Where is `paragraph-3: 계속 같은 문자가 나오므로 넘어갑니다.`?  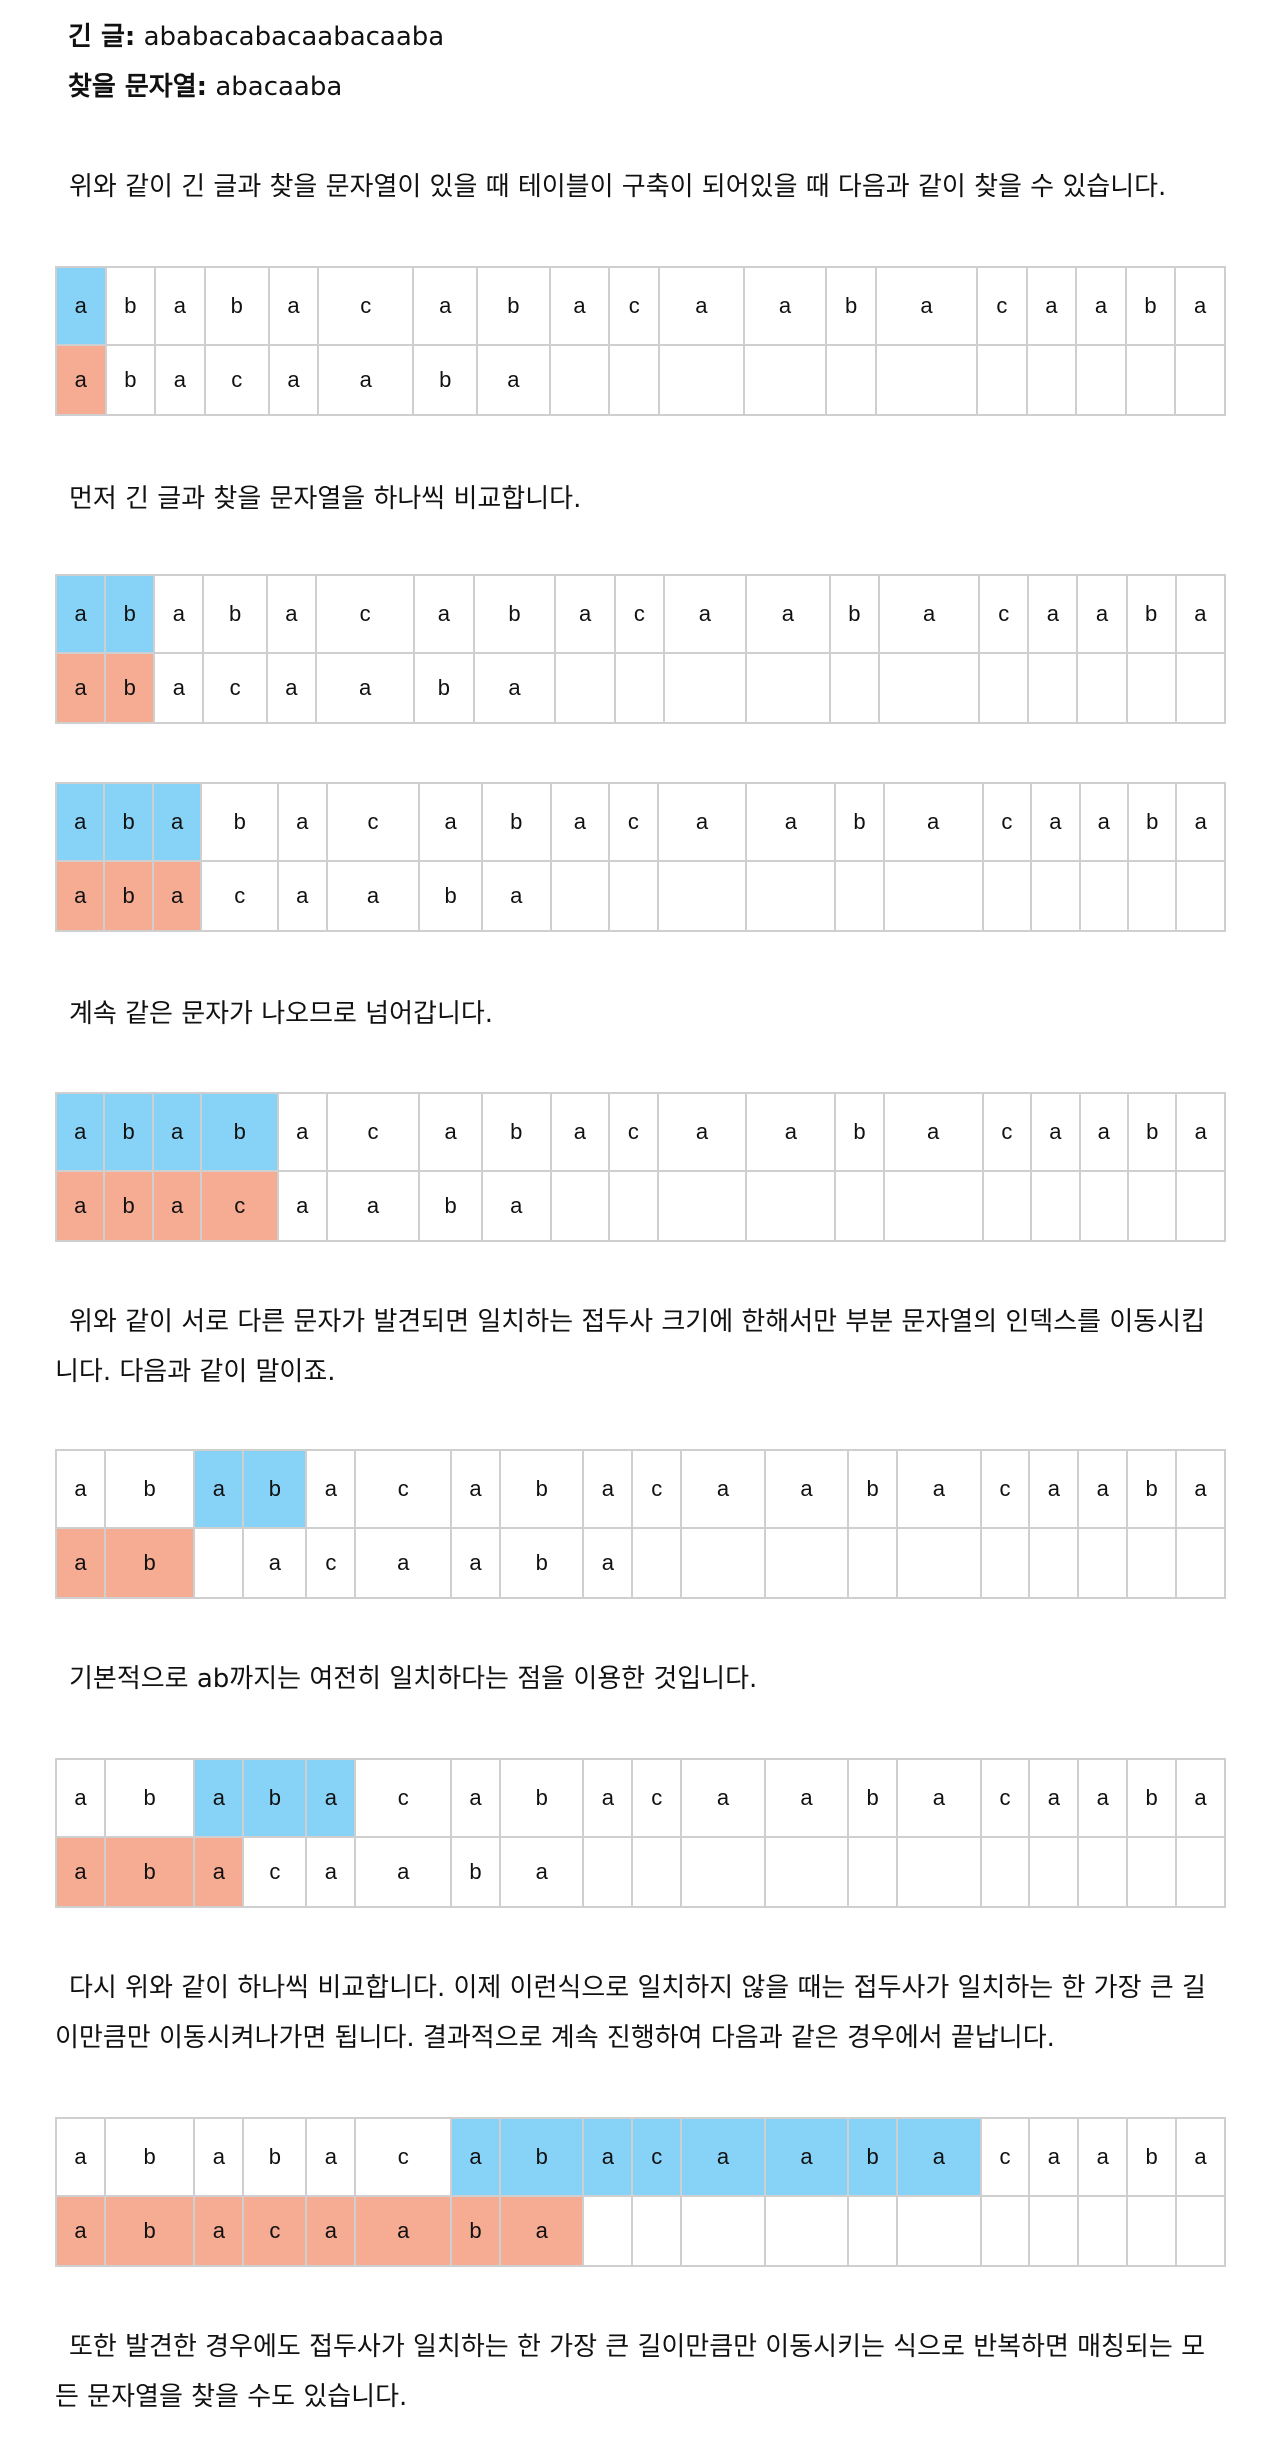 paragraph-3: 계속 같은 문자가 나오므로 넘어갑니다. is located at coordinates (281, 1014).